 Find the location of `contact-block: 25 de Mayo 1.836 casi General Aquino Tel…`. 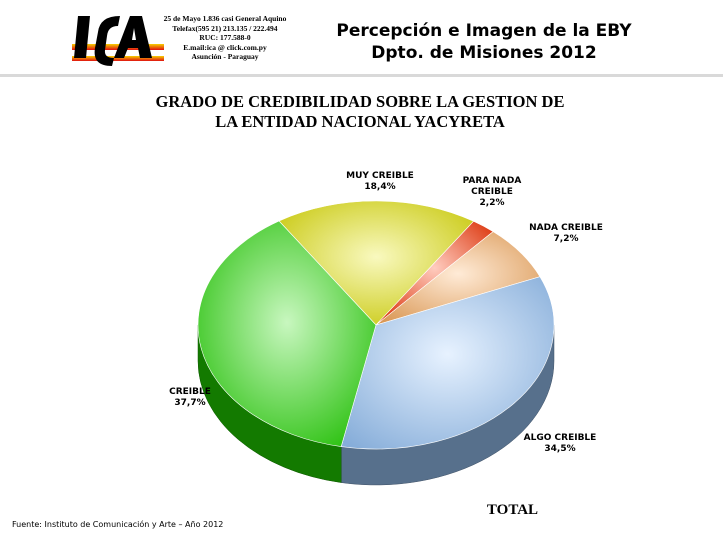

contact-block: 25 de Mayo 1.836 casi General Aquino Tel… is located at coordinates (225, 38).